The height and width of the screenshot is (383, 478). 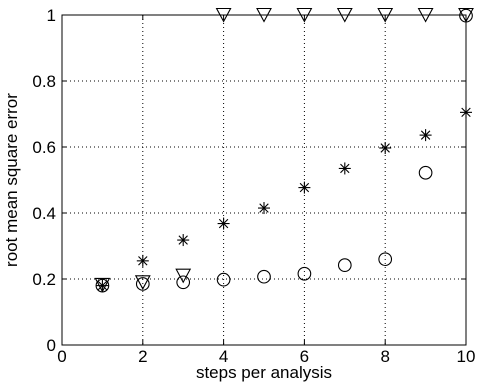 What do you see at coordinates (44, 147) in the screenshot?
I see `y-tick-label: 0.6` at bounding box center [44, 147].